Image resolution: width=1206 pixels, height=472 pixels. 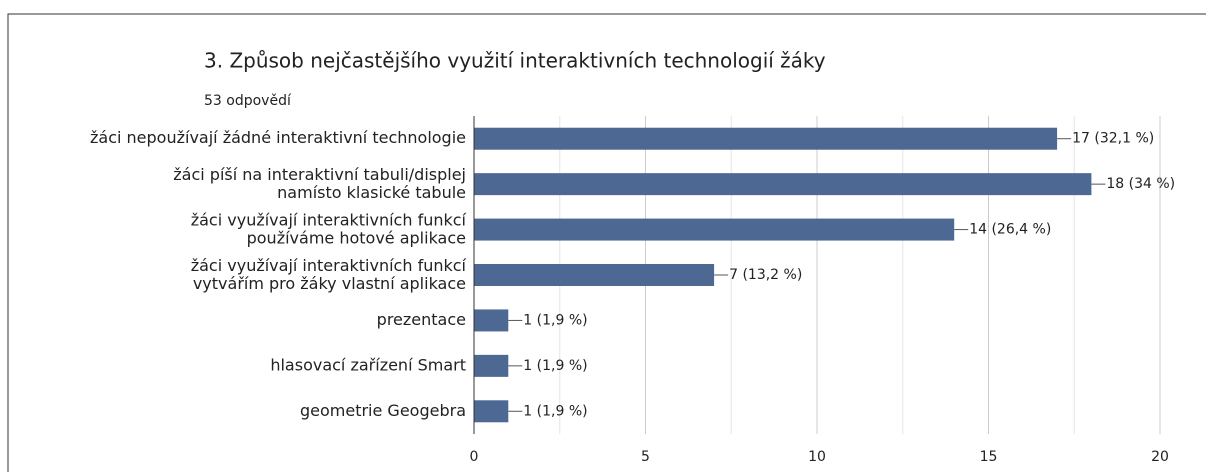 What do you see at coordinates (1160, 457) in the screenshot?
I see `x-tick-label: 20` at bounding box center [1160, 457].